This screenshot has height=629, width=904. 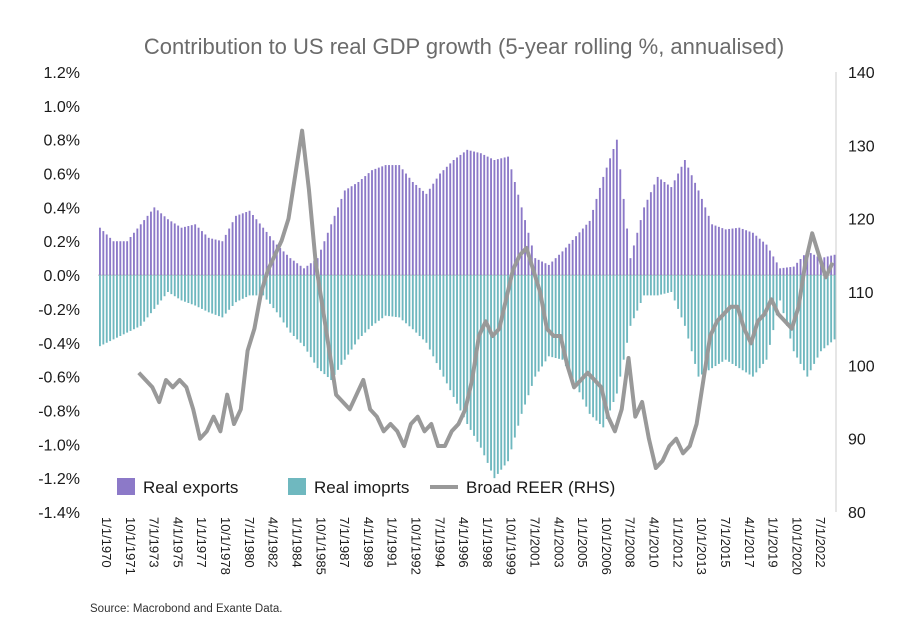 I want to click on x-tick-label: 7/1/1994, so click(x=439, y=542).